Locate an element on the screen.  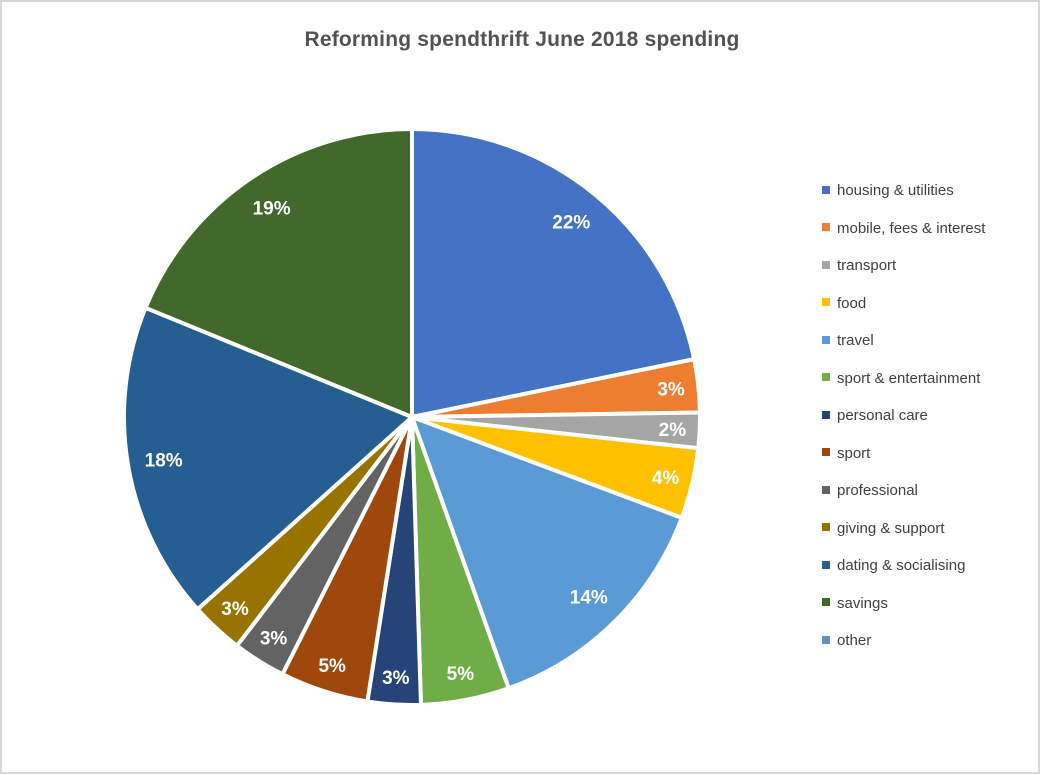
legend-item-housing-and-utilities: housing & utilities is located at coordinates (929, 191).